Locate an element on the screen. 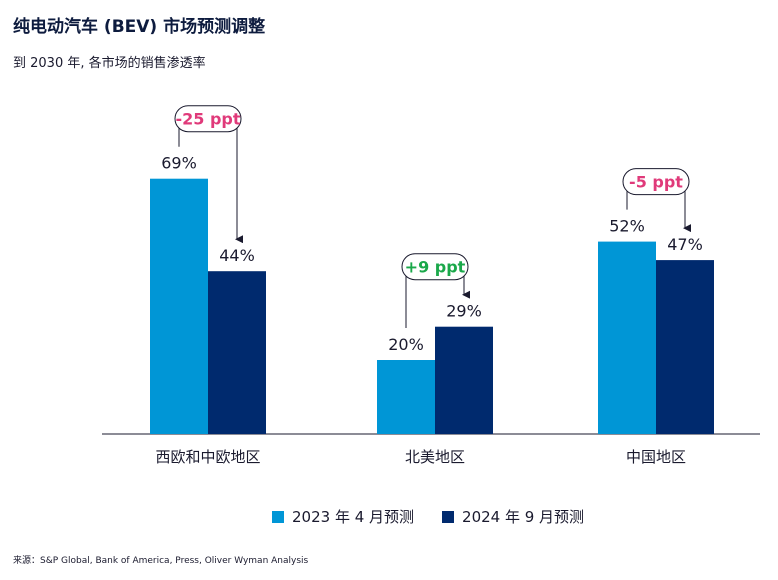 The image size is (778, 580). category-label: 中国地区 is located at coordinates (656, 457).